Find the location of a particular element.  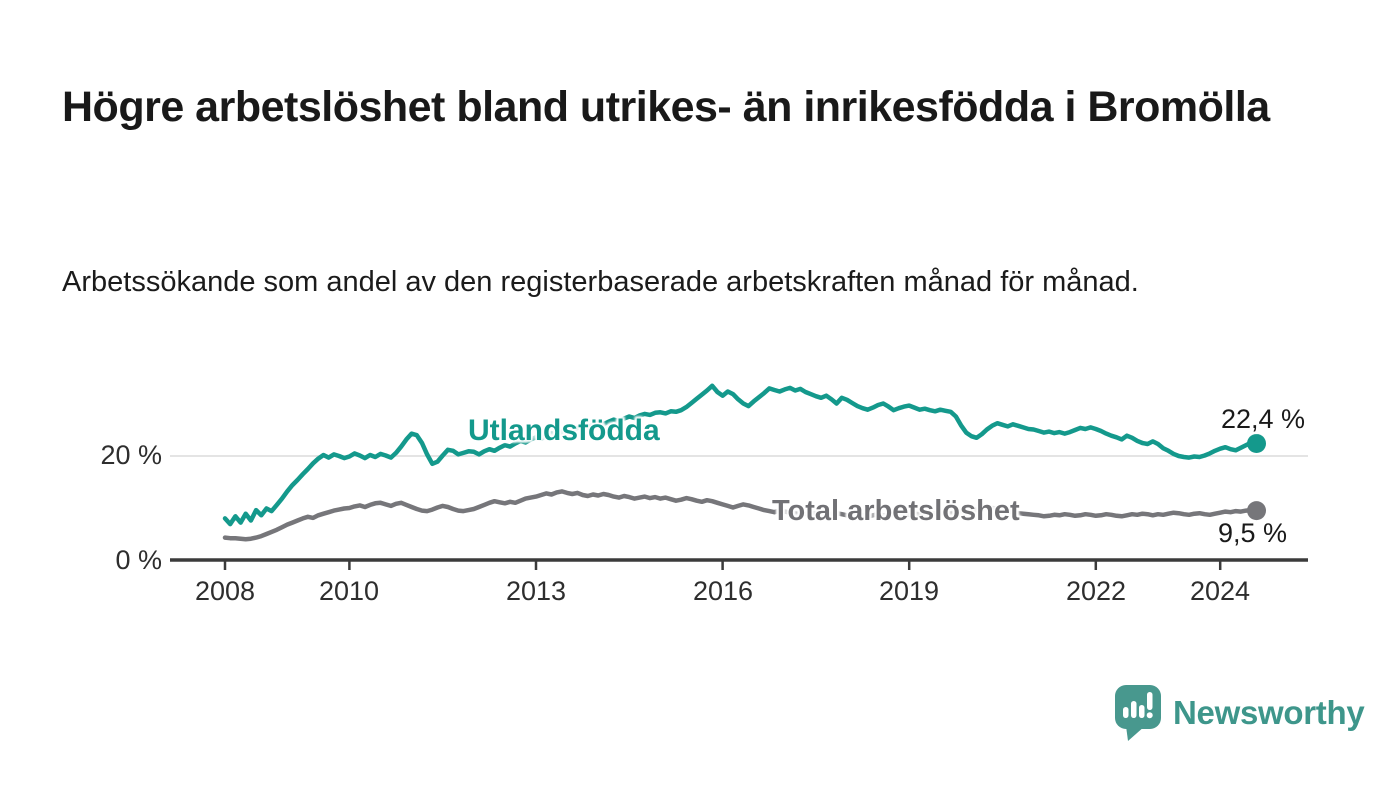

x-axis-tick-label: 2008 is located at coordinates (225, 591).